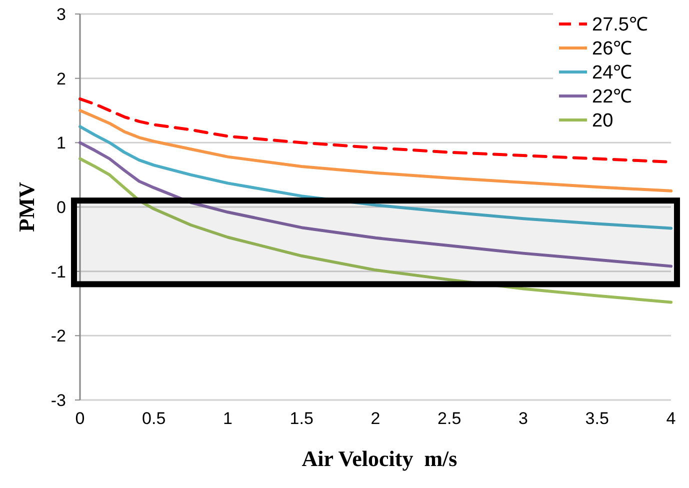 The image size is (689, 488). Describe the element at coordinates (603, 121) in the screenshot. I see `legend-label: 20` at that location.